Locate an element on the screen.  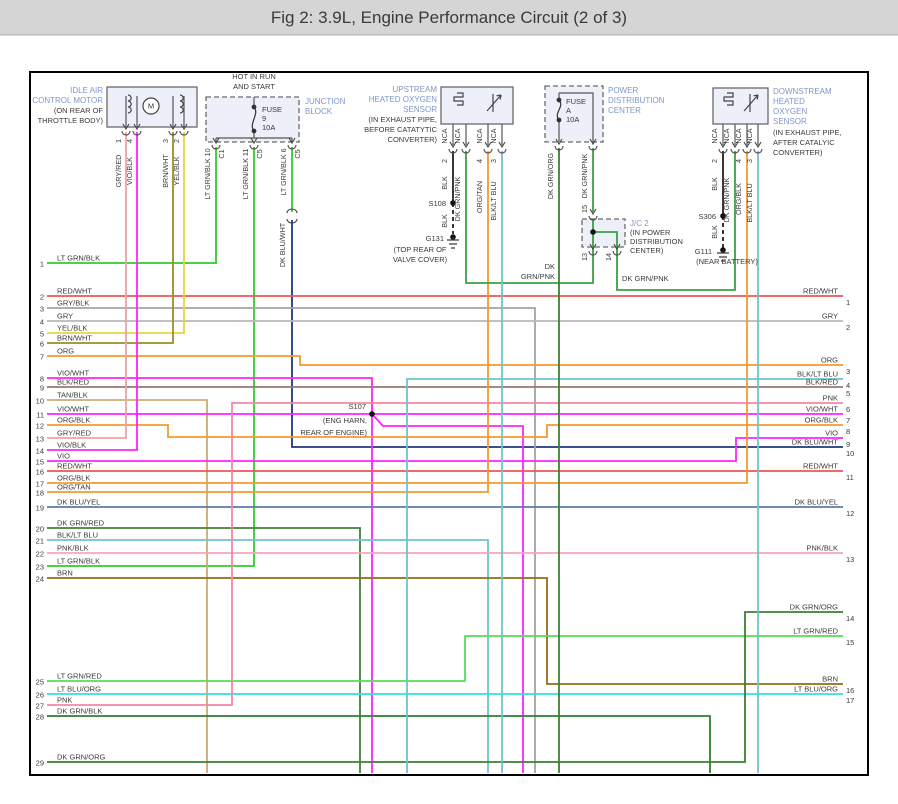
diagram-label: LT GRN/BLK 10 is located at coordinates (207, 173).